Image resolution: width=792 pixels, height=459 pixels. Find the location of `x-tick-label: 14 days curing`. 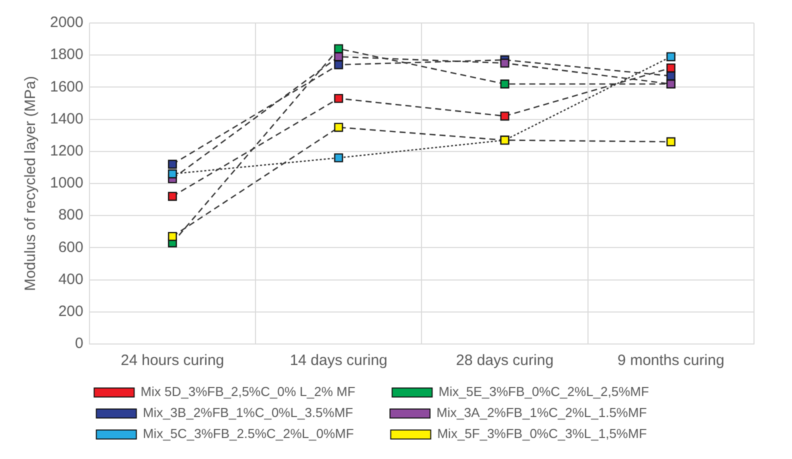

x-tick-label: 14 days curing is located at coordinates (339, 361).